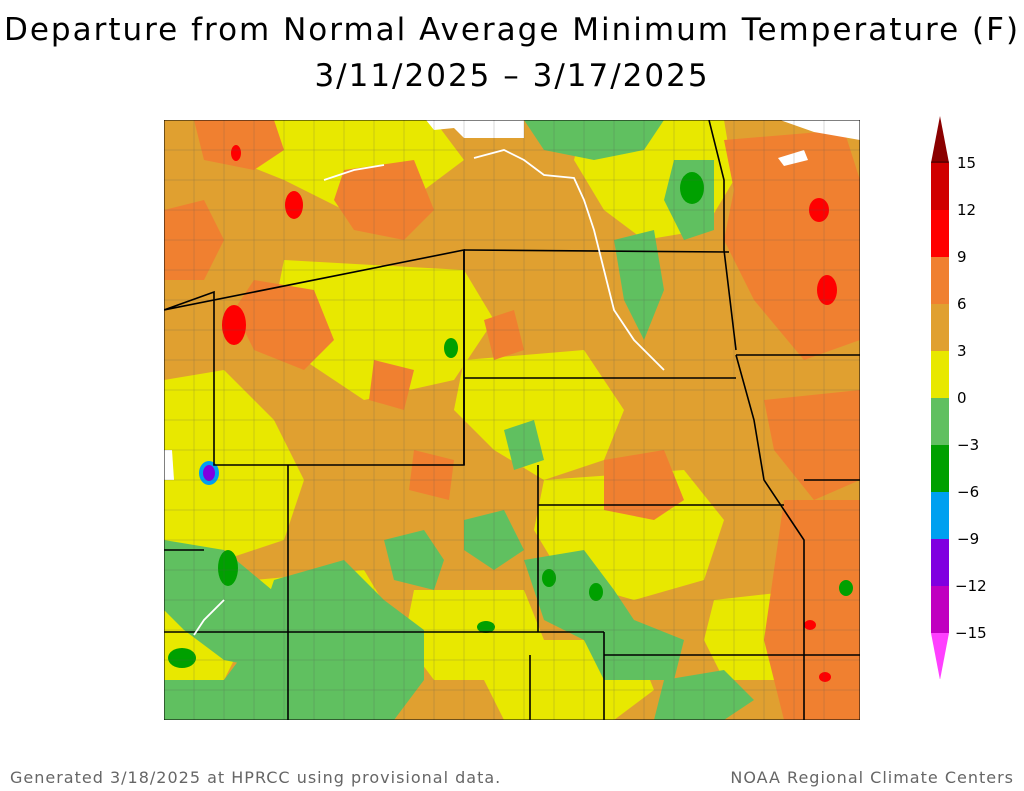  Describe the element at coordinates (962, 351) in the screenshot. I see `legend-label: 3` at that location.